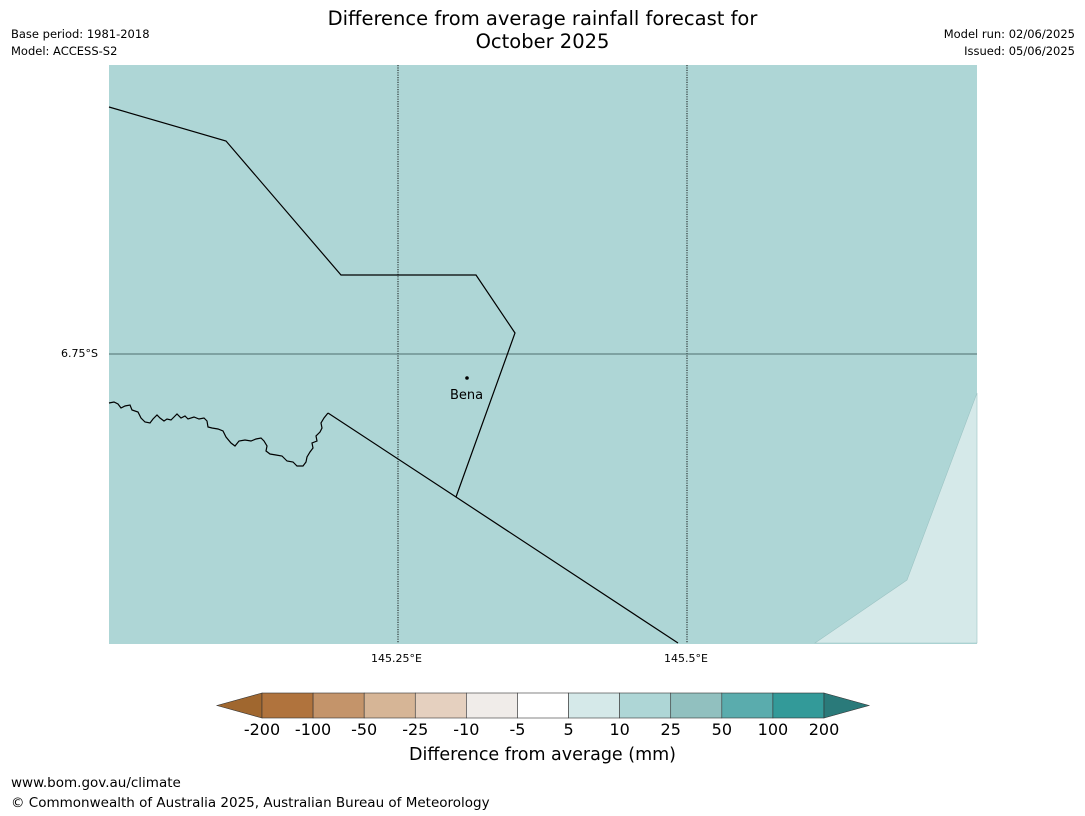 The image size is (1085, 816). What do you see at coordinates (80, 34) in the screenshot?
I see `base-period: Base period: 1981-2018` at bounding box center [80, 34].